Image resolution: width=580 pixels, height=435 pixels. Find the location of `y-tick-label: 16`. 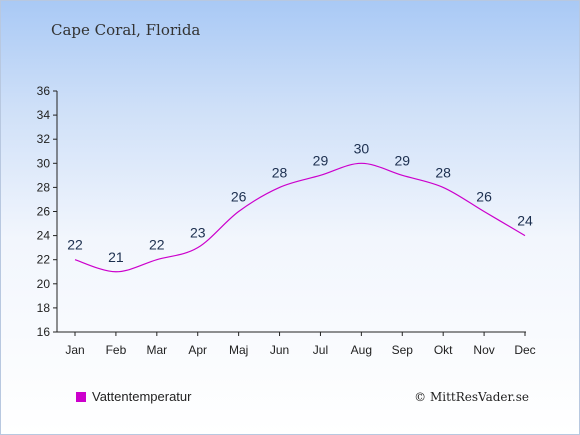

y-tick-label: 16 is located at coordinates (44, 332).